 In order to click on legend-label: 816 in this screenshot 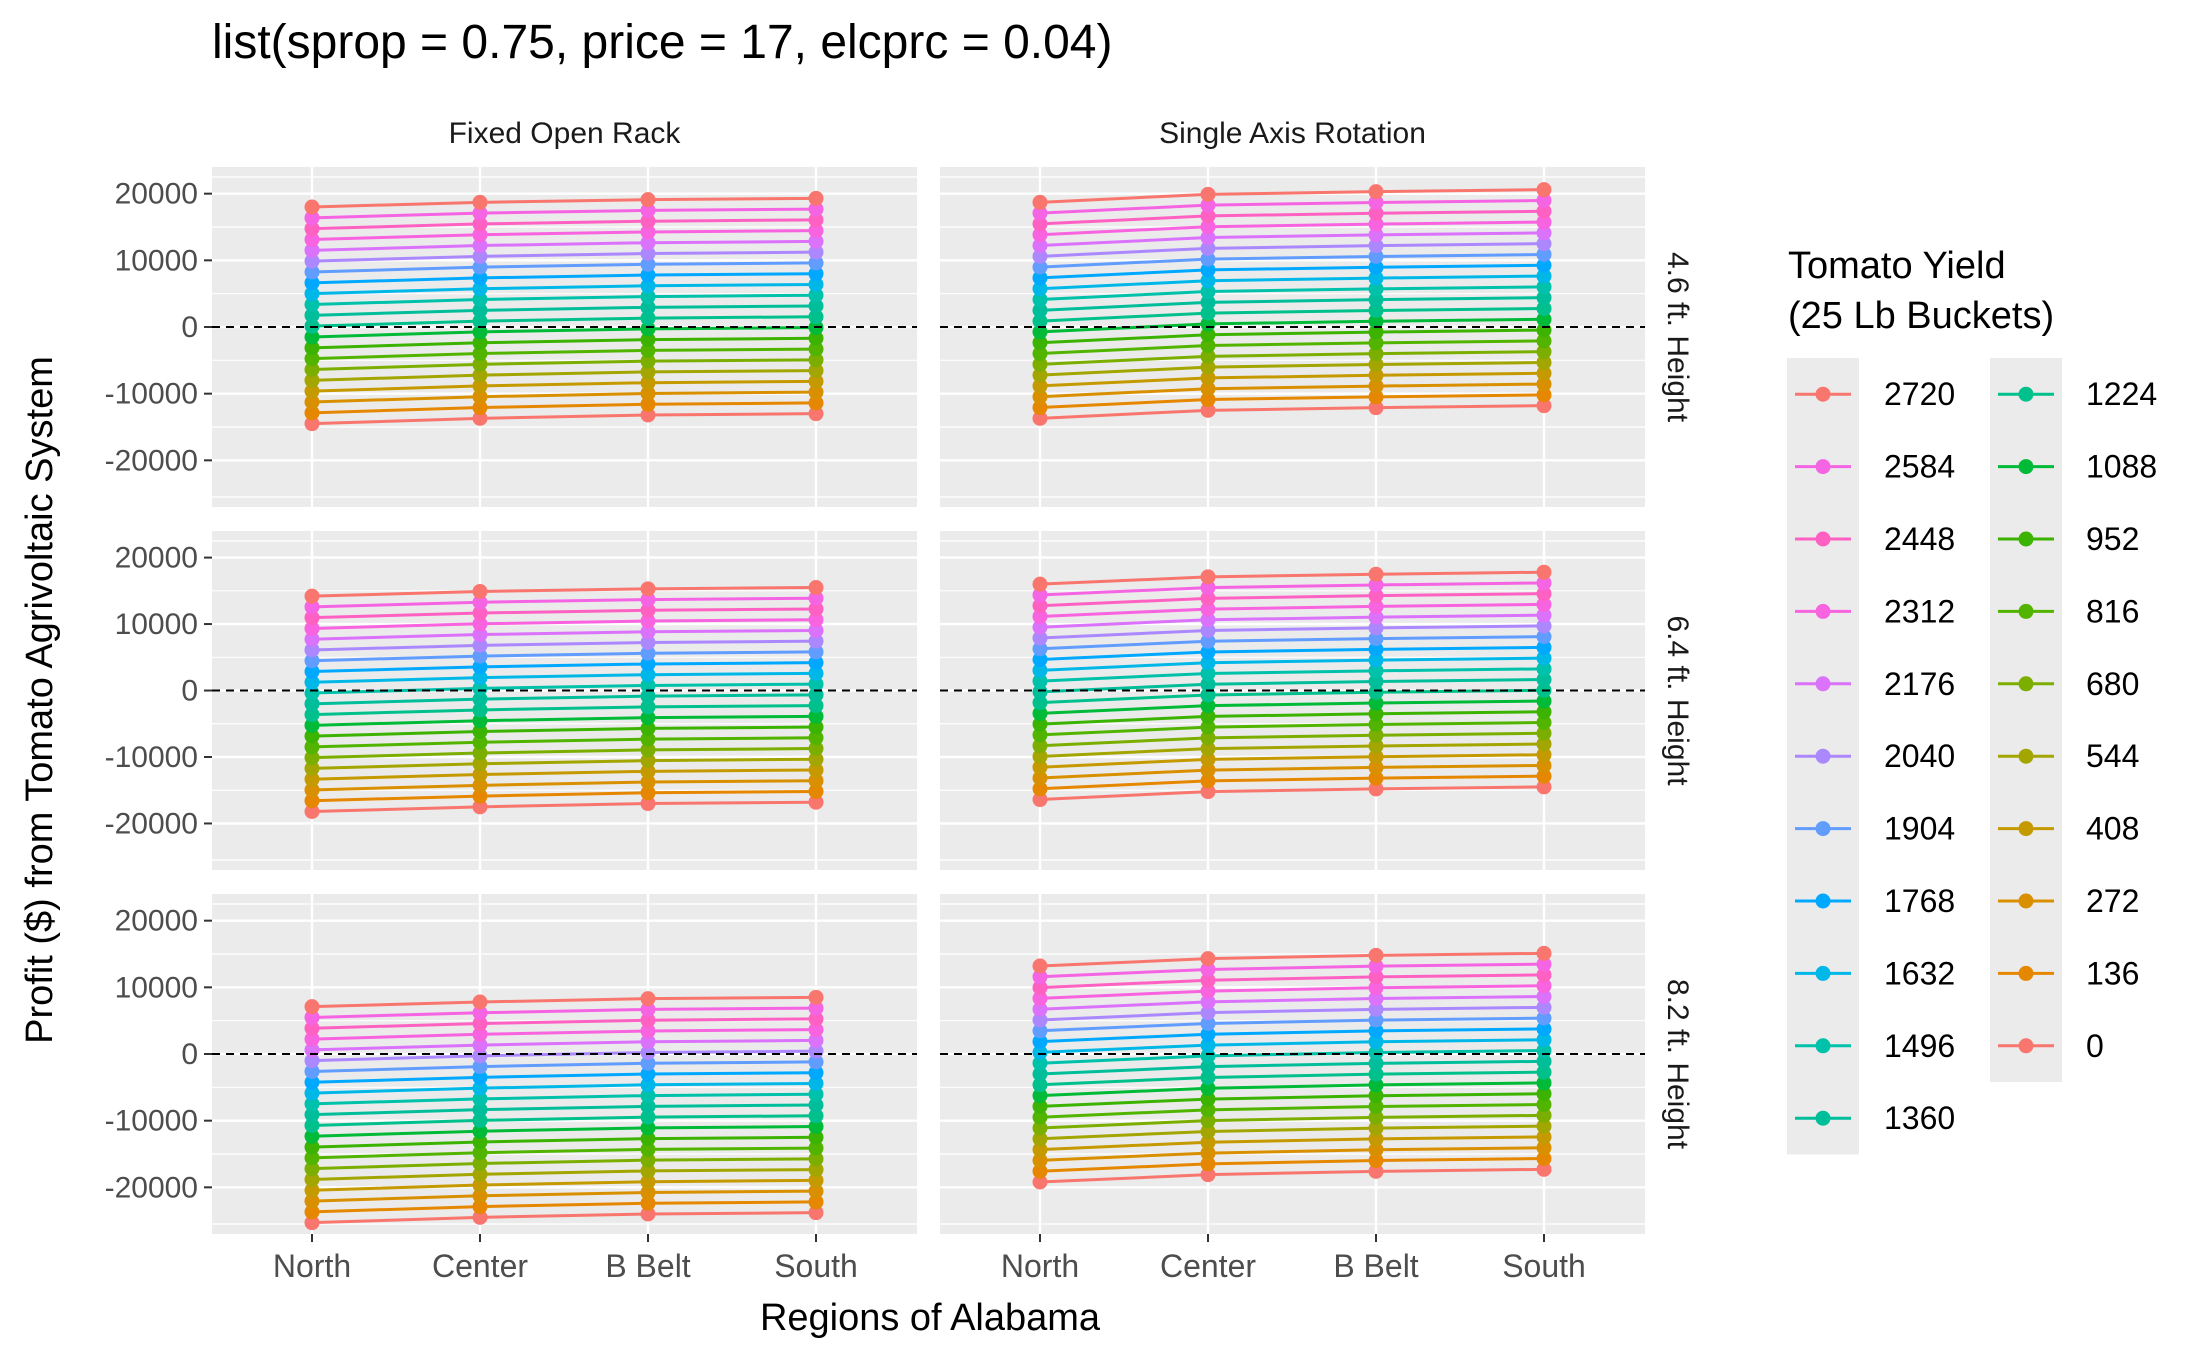, I will do `click(2112, 611)`.